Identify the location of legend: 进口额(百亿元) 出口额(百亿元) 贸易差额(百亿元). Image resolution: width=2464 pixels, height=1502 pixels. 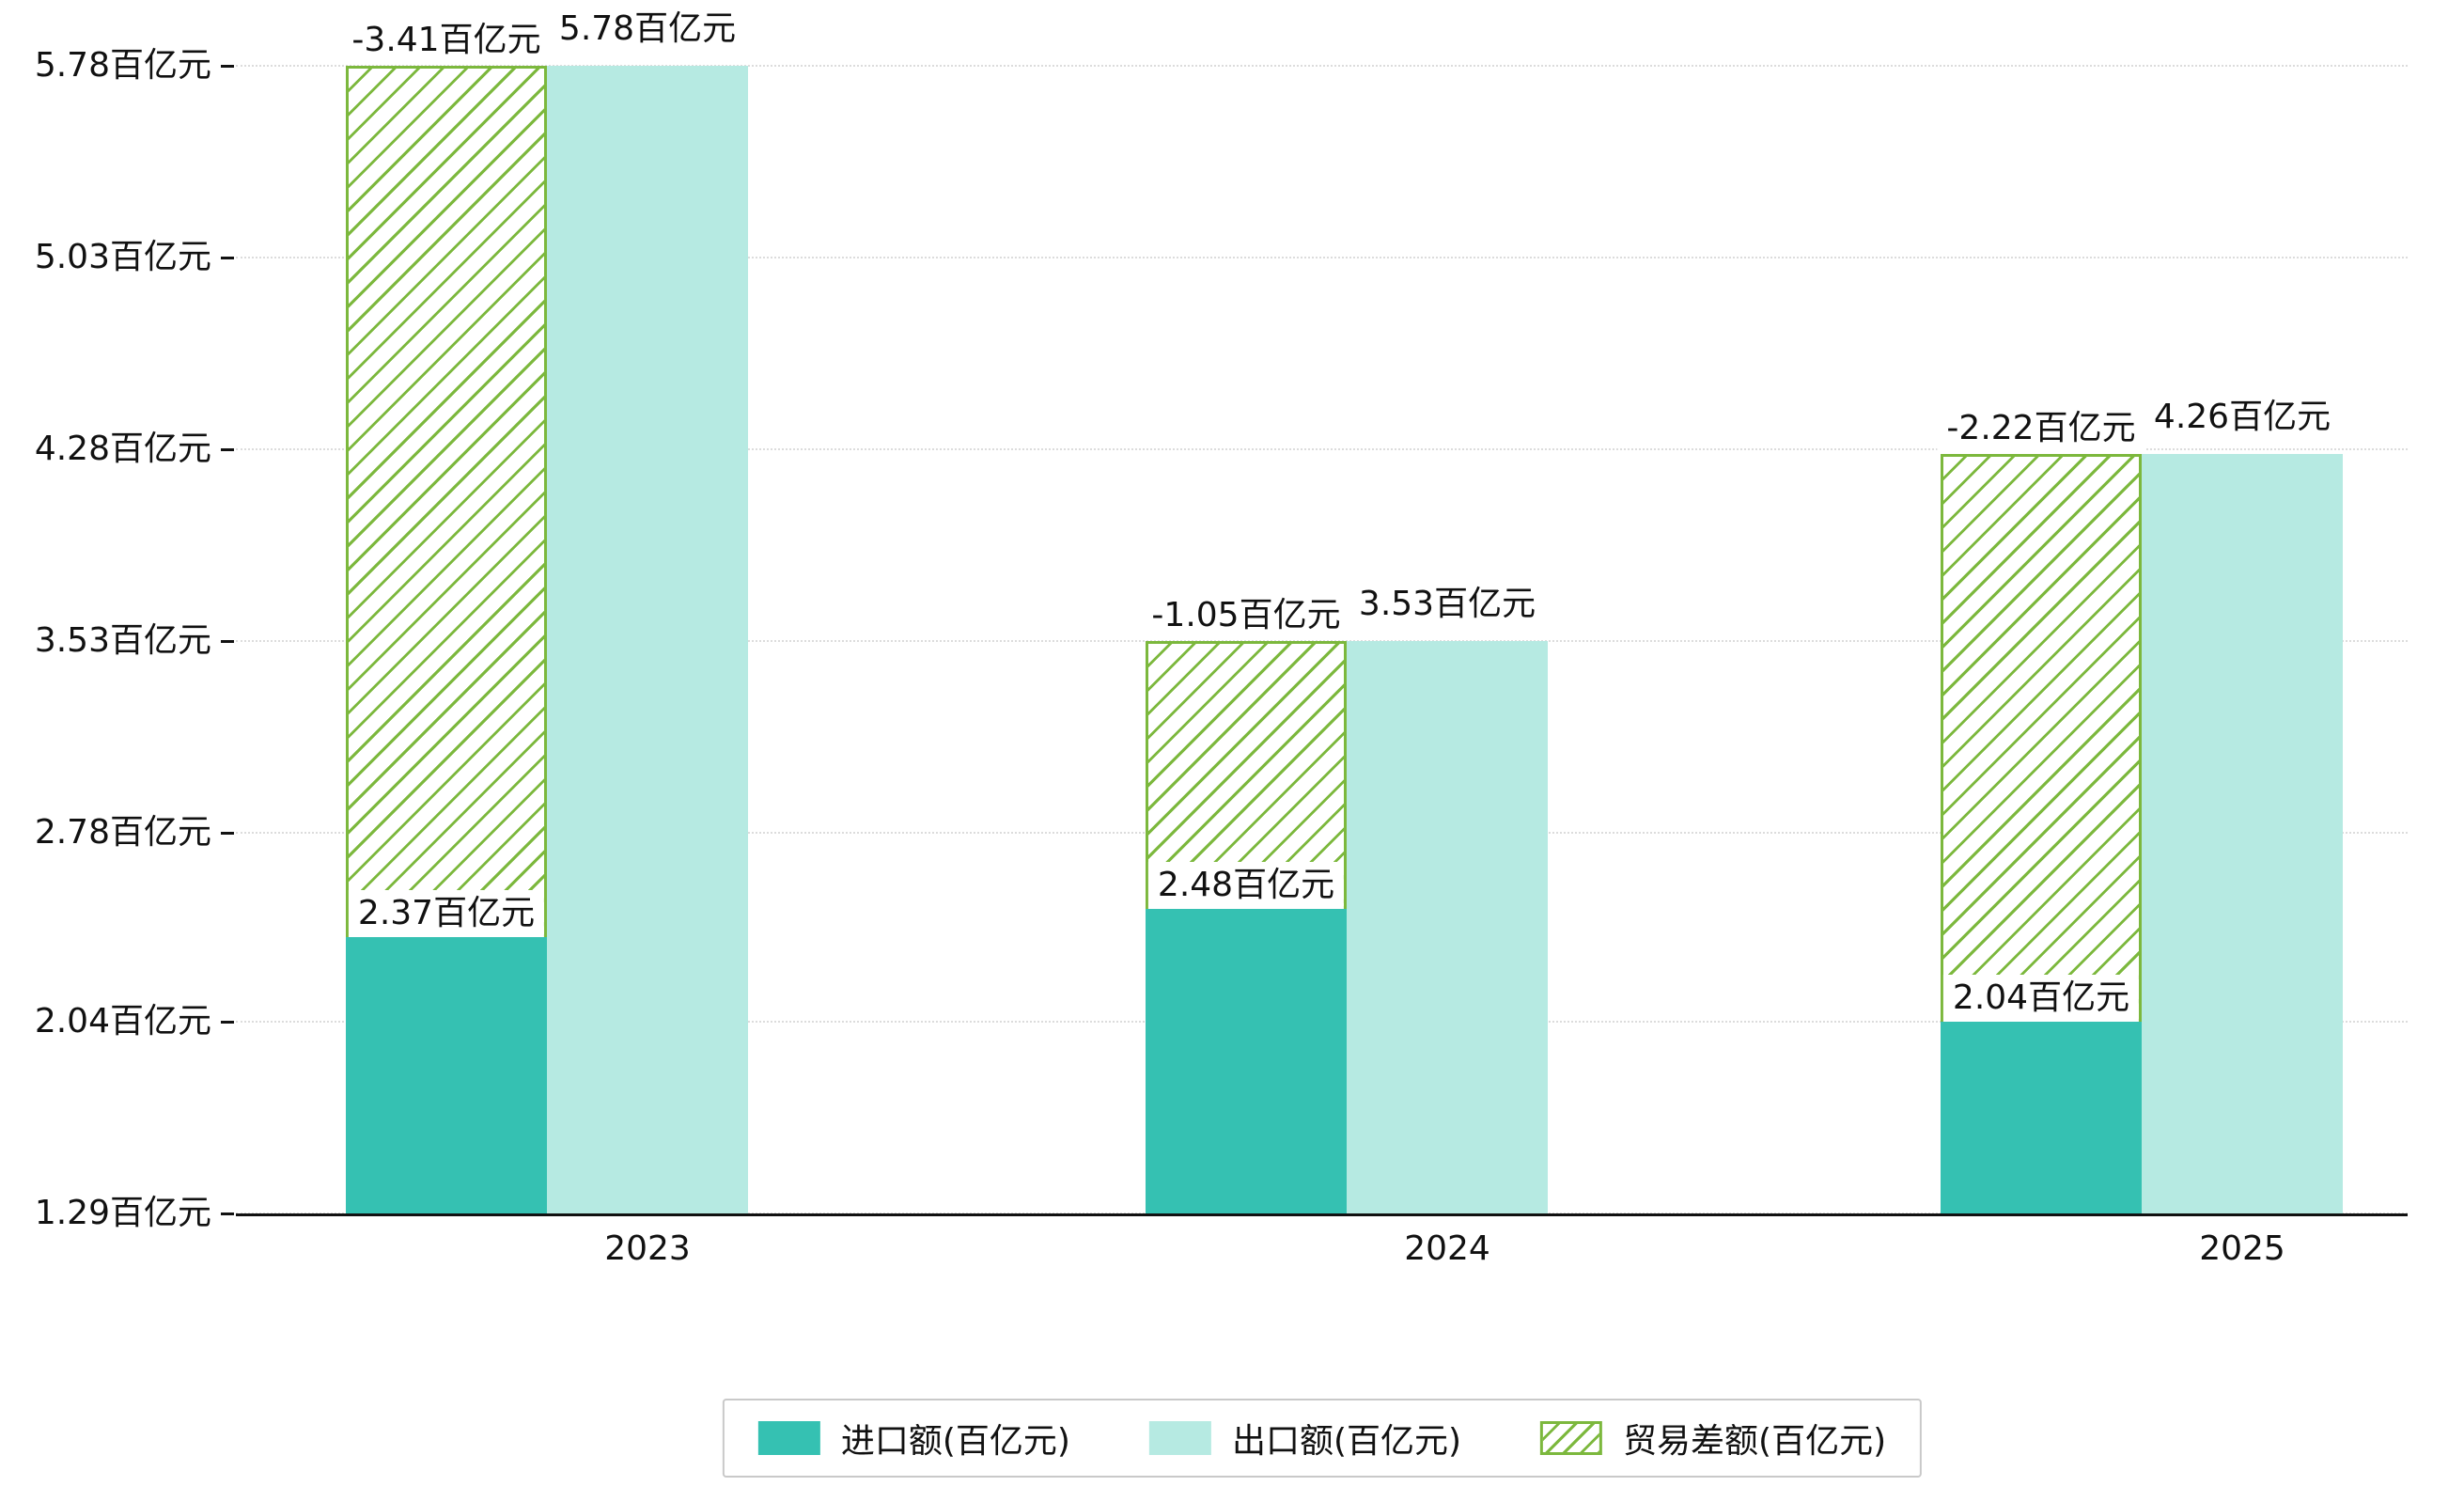
(1322, 1438).